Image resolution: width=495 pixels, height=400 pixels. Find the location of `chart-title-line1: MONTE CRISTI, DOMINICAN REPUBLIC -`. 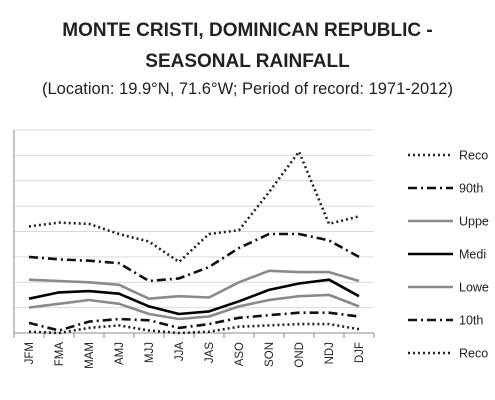

chart-title-line1: MONTE CRISTI, DOMINICAN REPUBLIC - is located at coordinates (247, 30).